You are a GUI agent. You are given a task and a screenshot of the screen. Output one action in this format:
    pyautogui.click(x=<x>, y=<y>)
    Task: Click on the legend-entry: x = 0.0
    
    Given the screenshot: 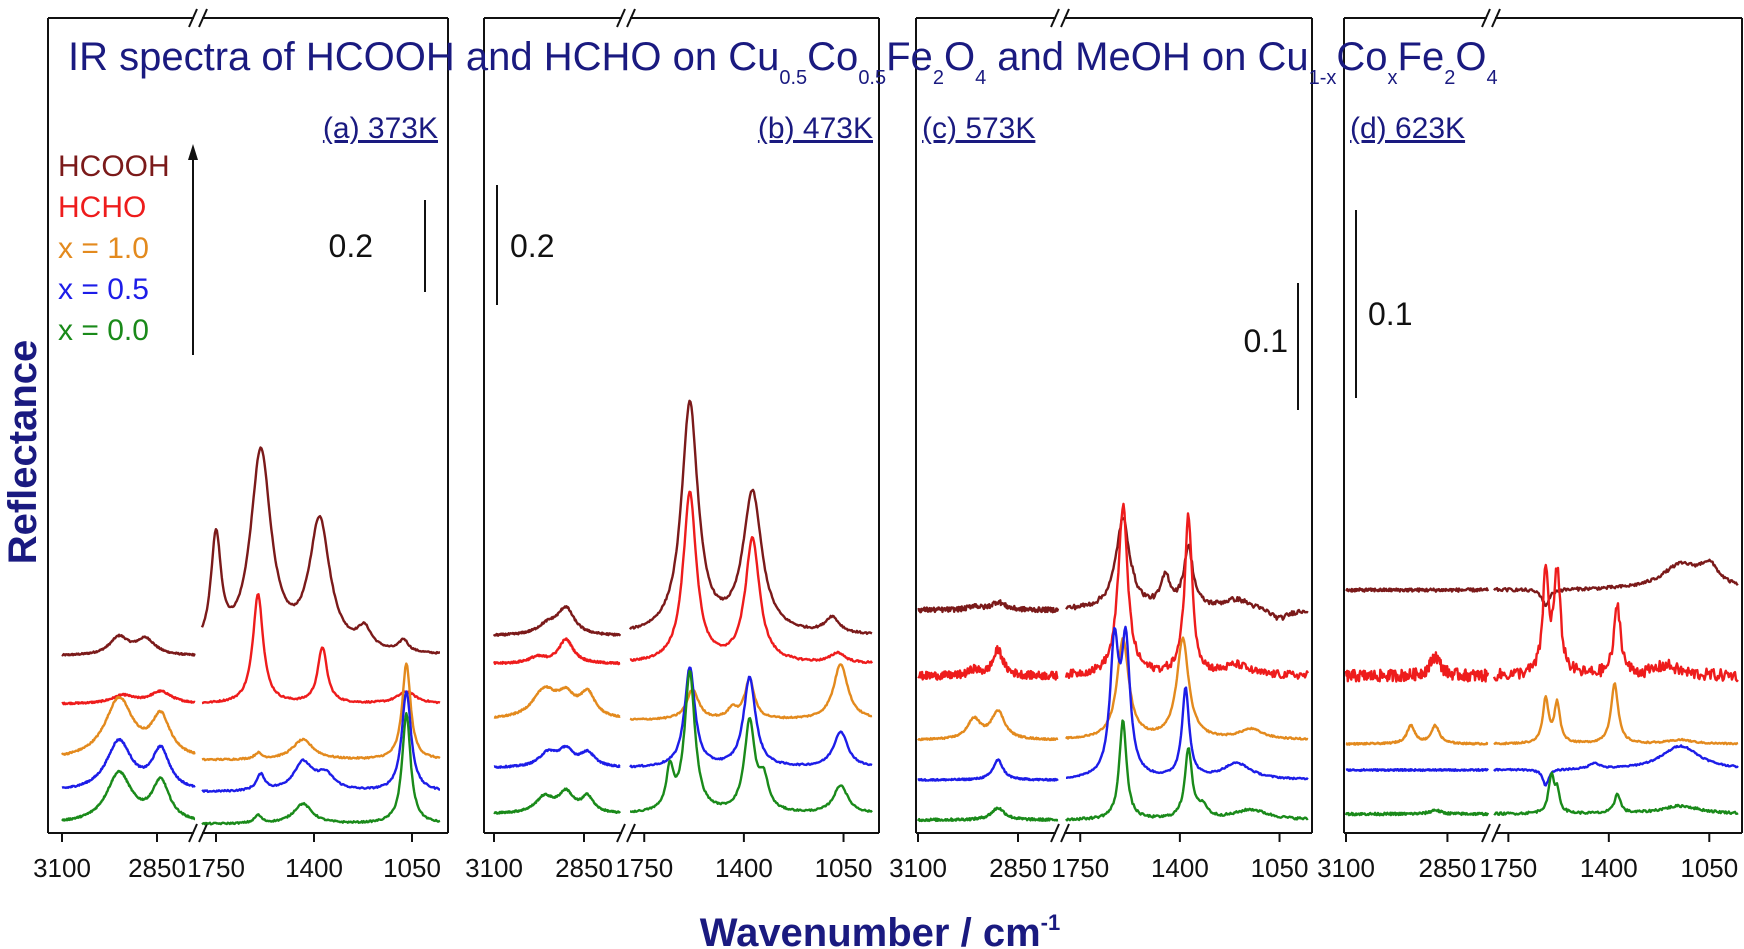 What is the action you would take?
    pyautogui.click(x=103, y=330)
    